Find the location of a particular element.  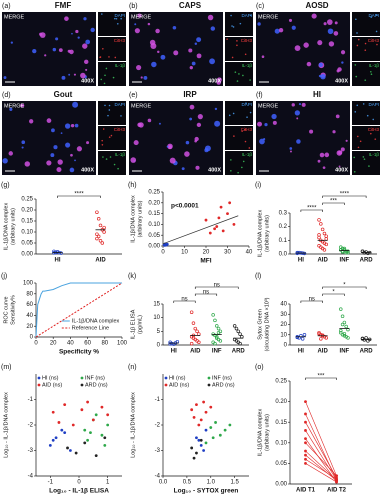

data-line is located at coordinates (78, 310).